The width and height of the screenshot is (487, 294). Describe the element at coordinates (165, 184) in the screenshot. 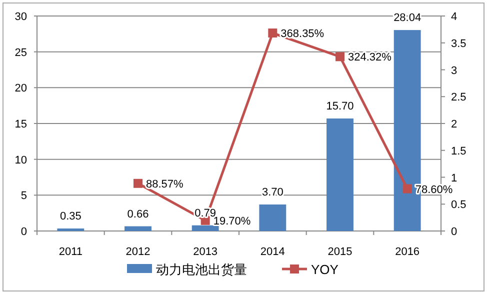

I see `data-label: 88.57%` at that location.